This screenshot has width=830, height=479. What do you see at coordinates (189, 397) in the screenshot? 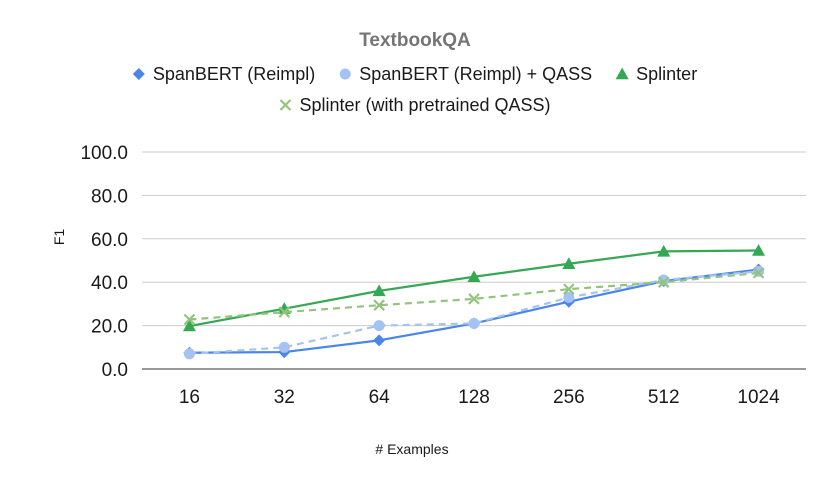
I see `x-tick-label: 16` at bounding box center [189, 397].